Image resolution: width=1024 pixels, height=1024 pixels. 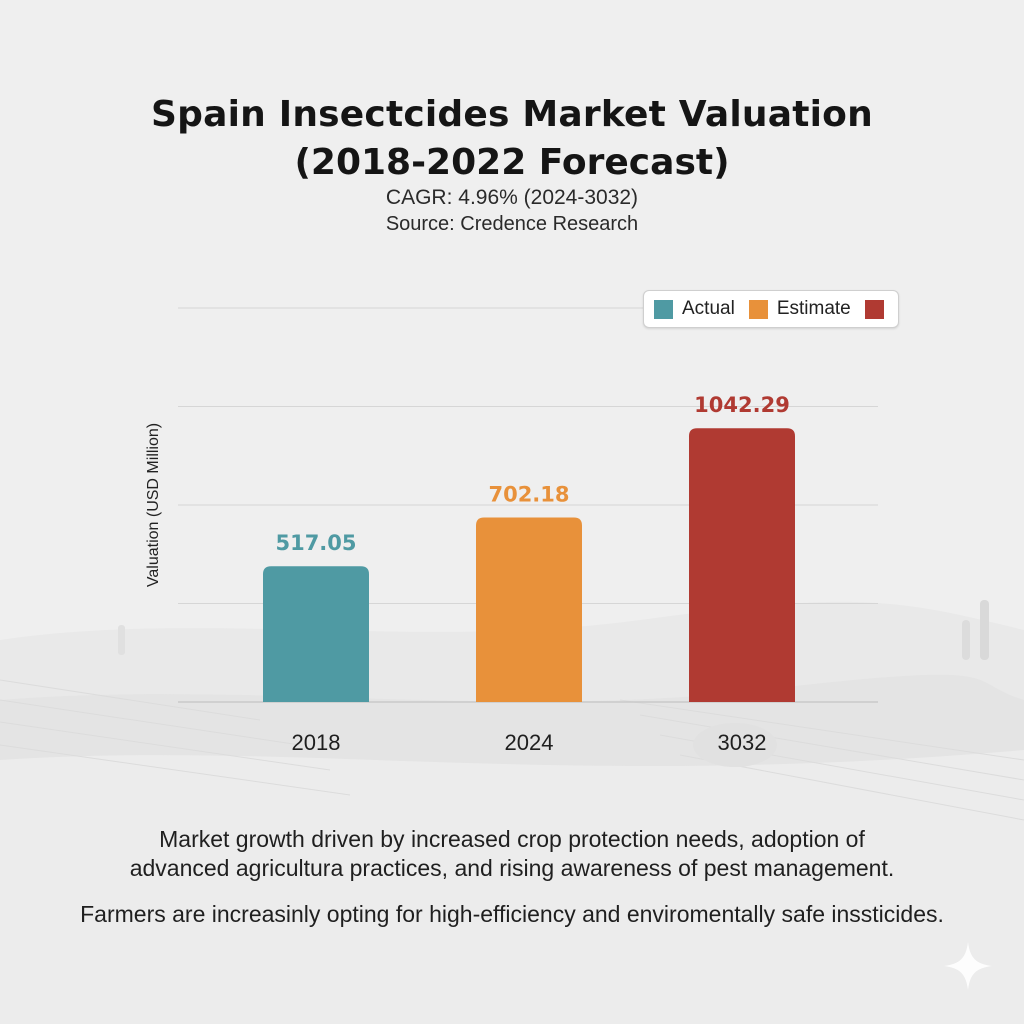 What do you see at coordinates (742, 405) in the screenshot?
I see `data-label-3032: 1042.29` at bounding box center [742, 405].